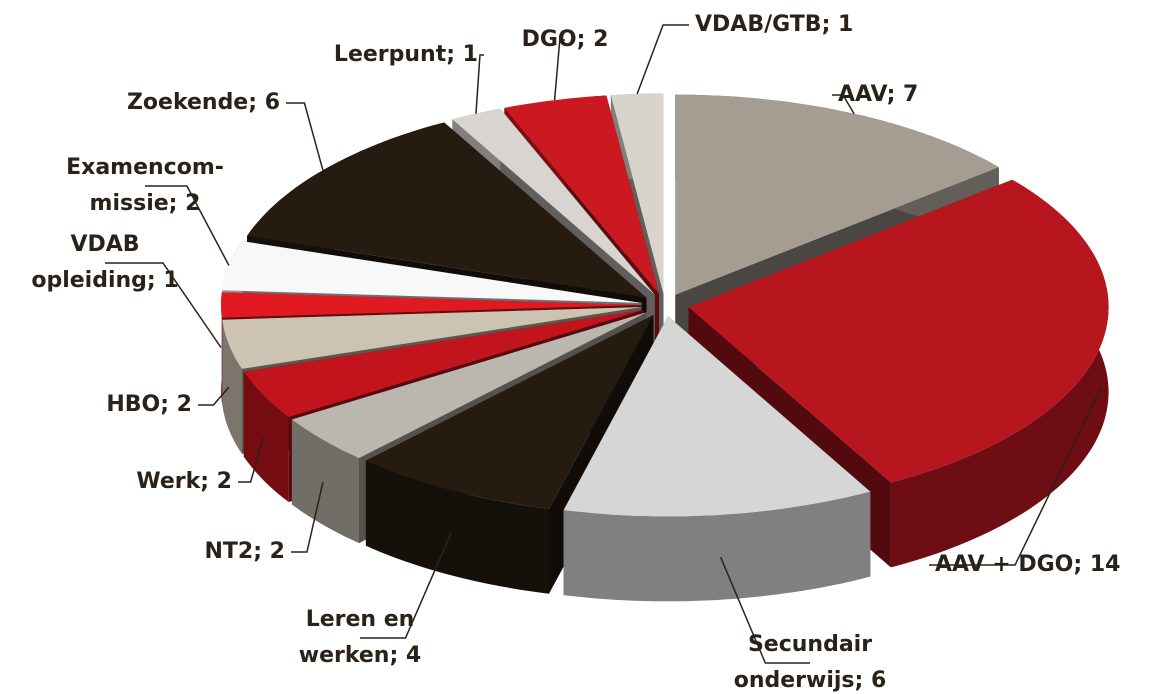 This screenshot has width=1163, height=694. I want to click on data-label: DGO; 2, so click(565, 39).